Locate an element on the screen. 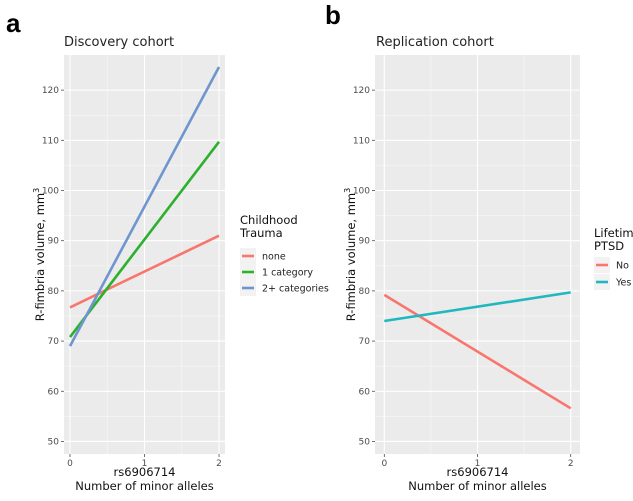 Image resolution: width=633 pixels, height=501 pixels. series-line-no is located at coordinates (477, 351).